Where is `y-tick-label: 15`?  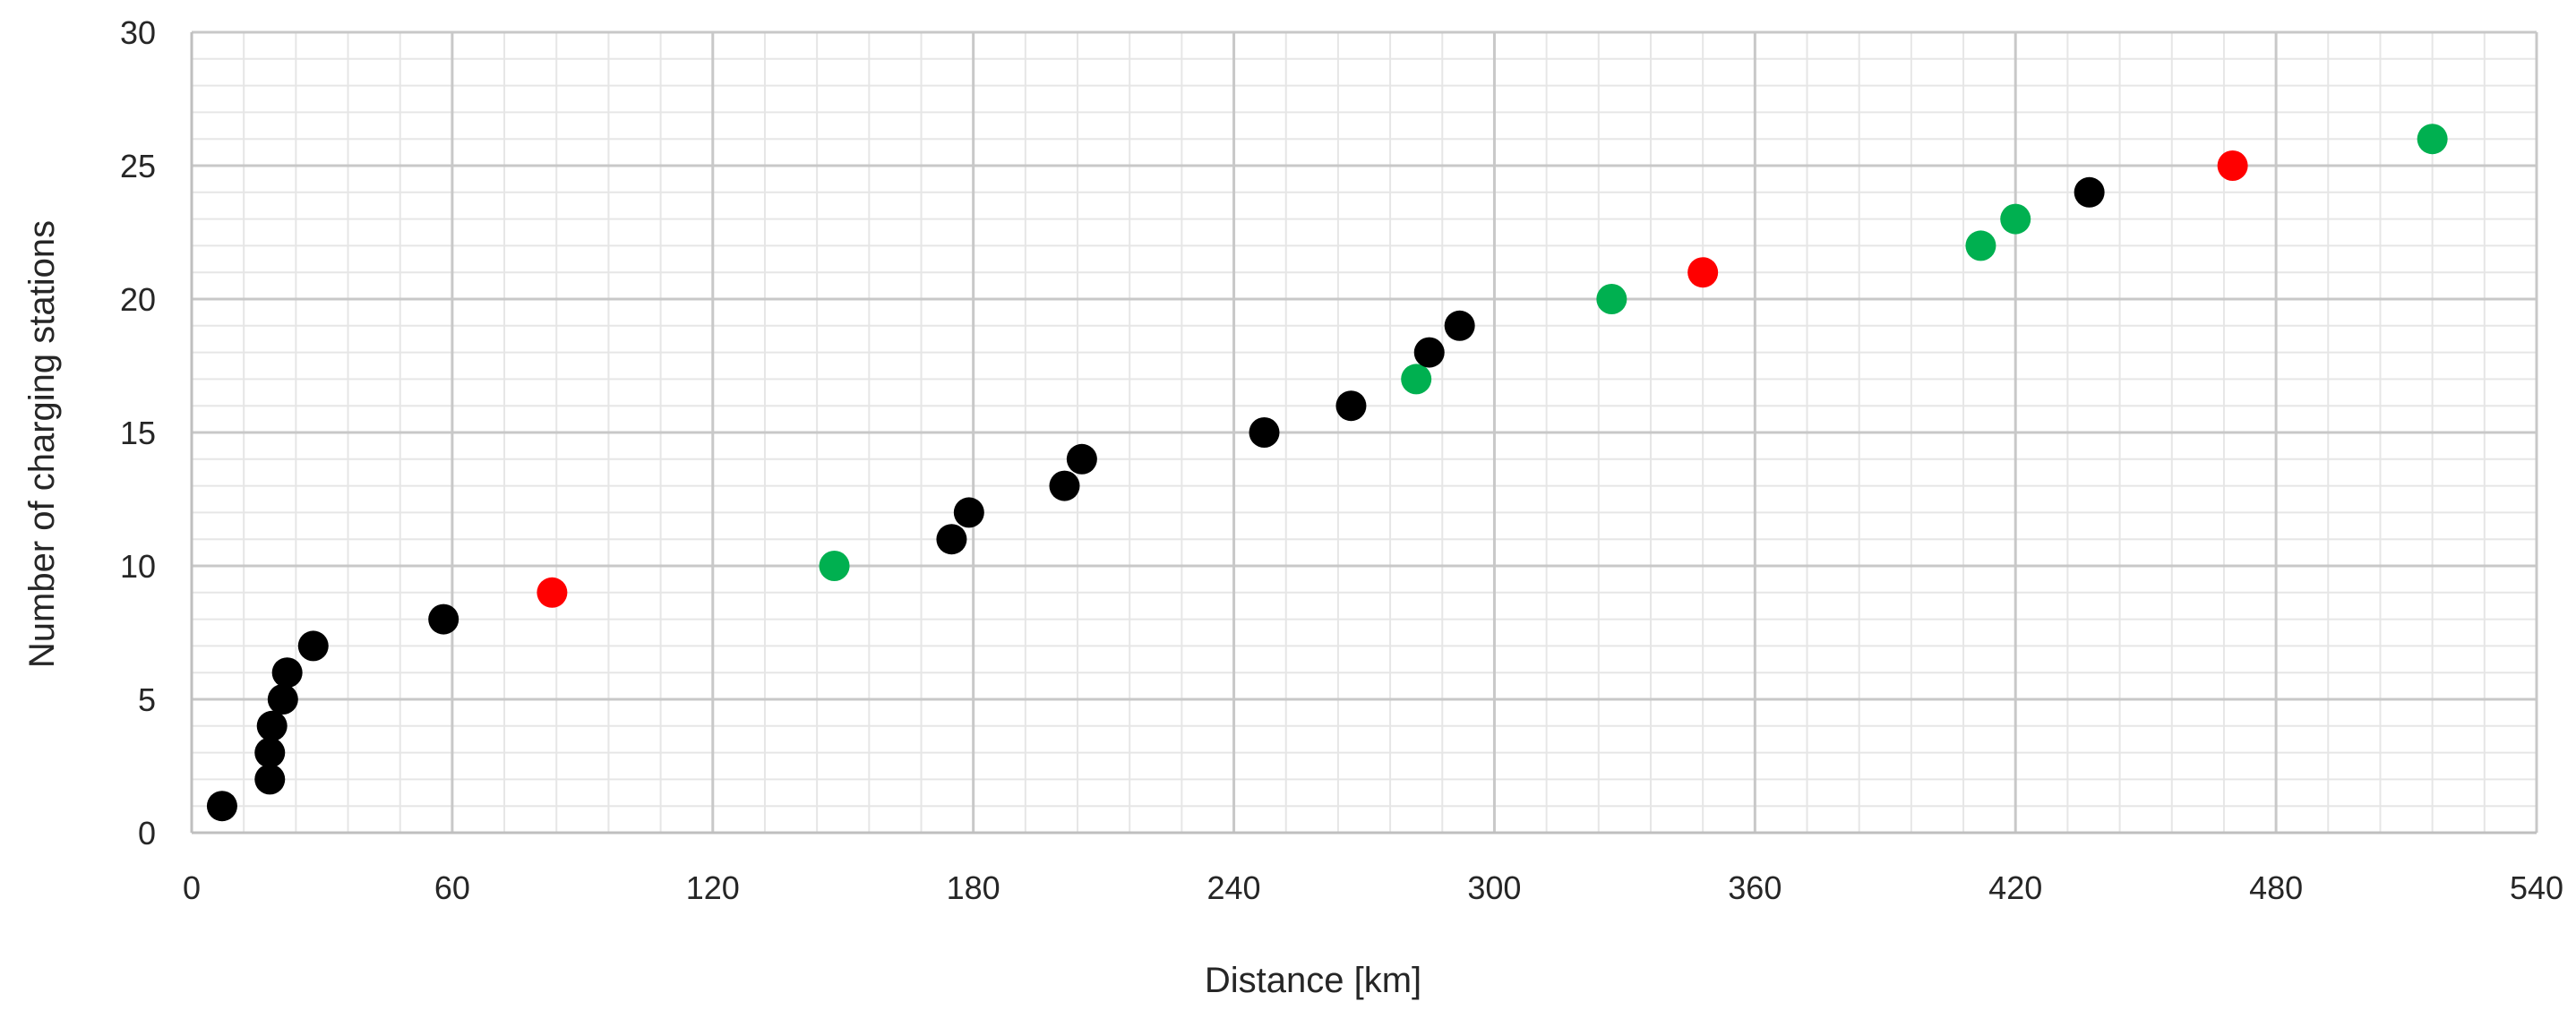 y-tick-label: 15 is located at coordinates (138, 433).